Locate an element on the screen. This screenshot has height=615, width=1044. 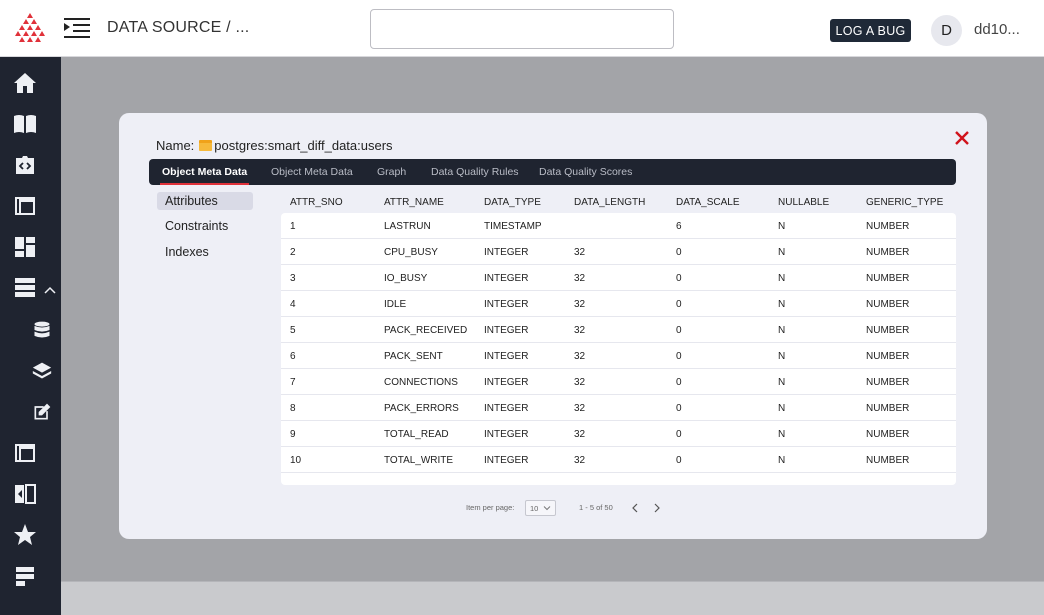
column-header-data-type: DATA_TYPE is located at coordinates (512, 202).